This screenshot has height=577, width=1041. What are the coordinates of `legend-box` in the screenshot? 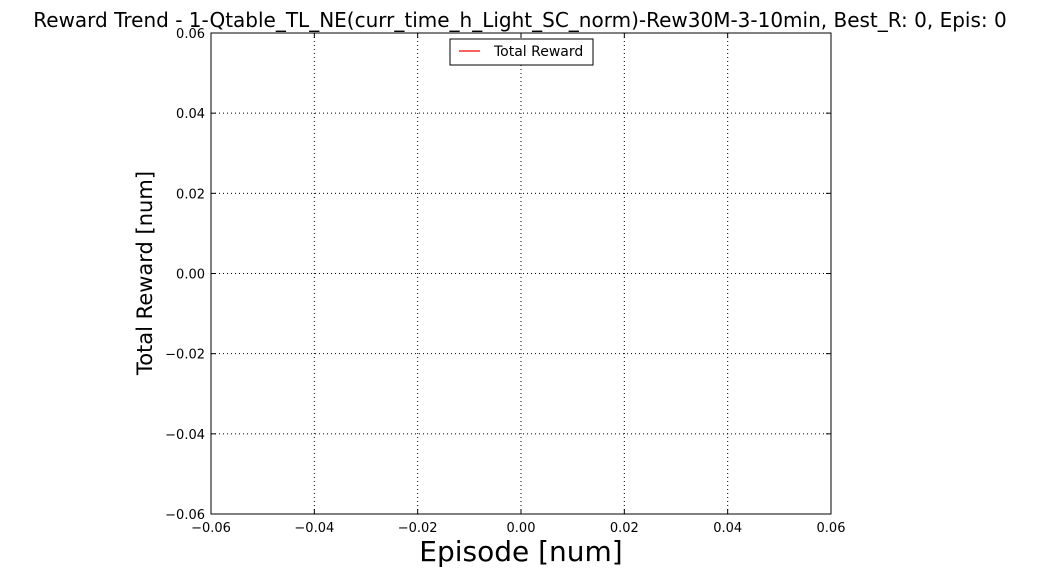 It's located at (521, 52).